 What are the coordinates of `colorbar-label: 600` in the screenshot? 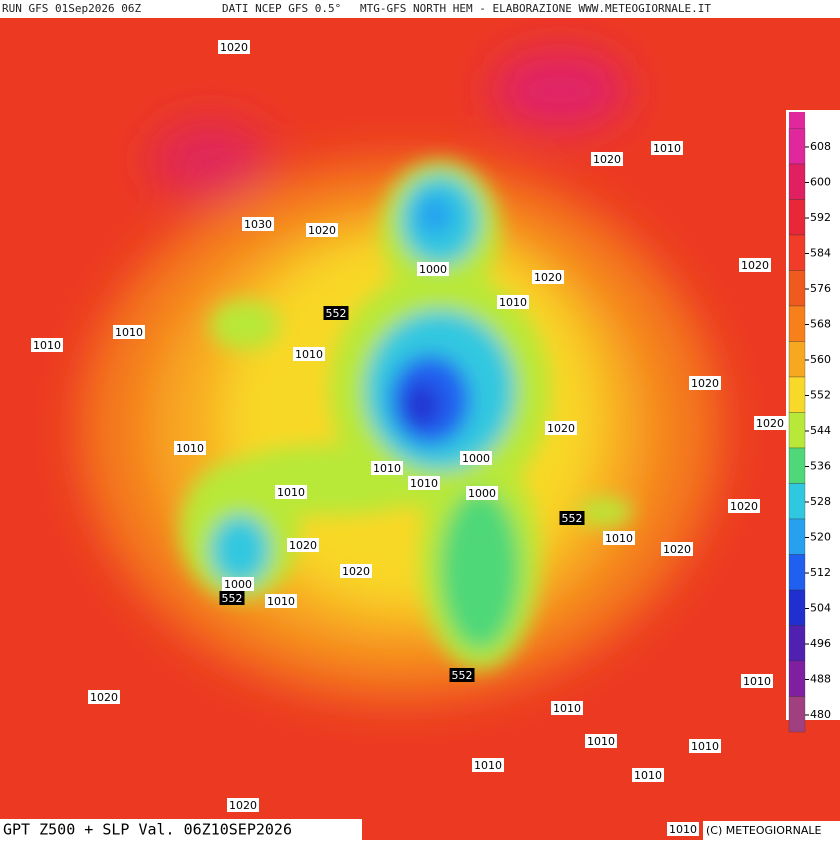 It's located at (820, 182).